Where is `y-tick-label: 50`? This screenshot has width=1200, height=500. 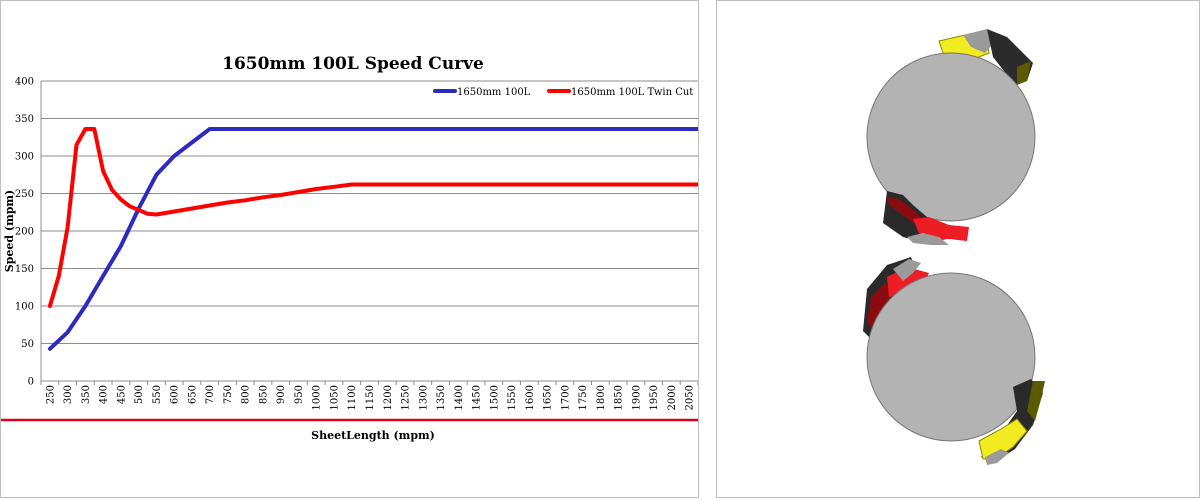 y-tick-label: 50 is located at coordinates (27, 344).